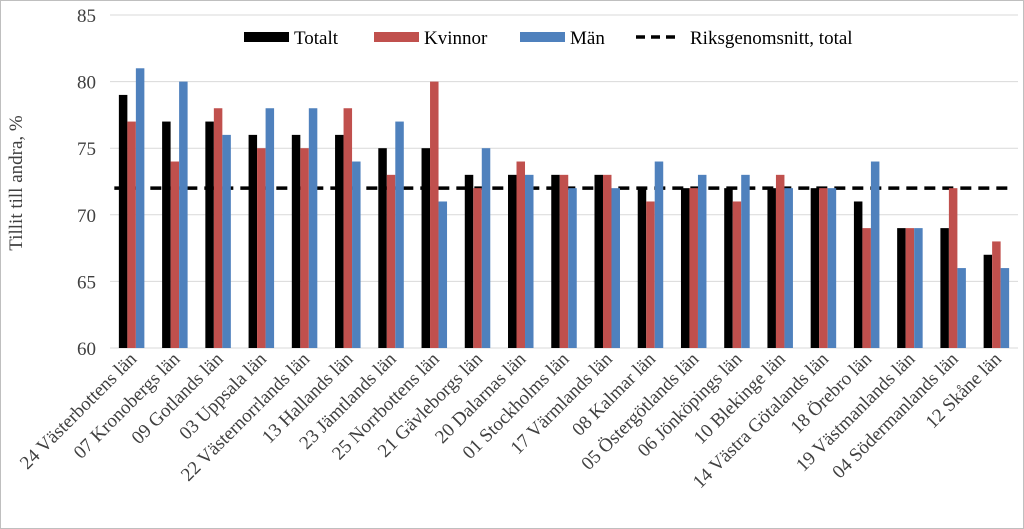 The image size is (1024, 529). Describe the element at coordinates (316, 38) in the screenshot. I see `legend-label: Totalt` at that location.